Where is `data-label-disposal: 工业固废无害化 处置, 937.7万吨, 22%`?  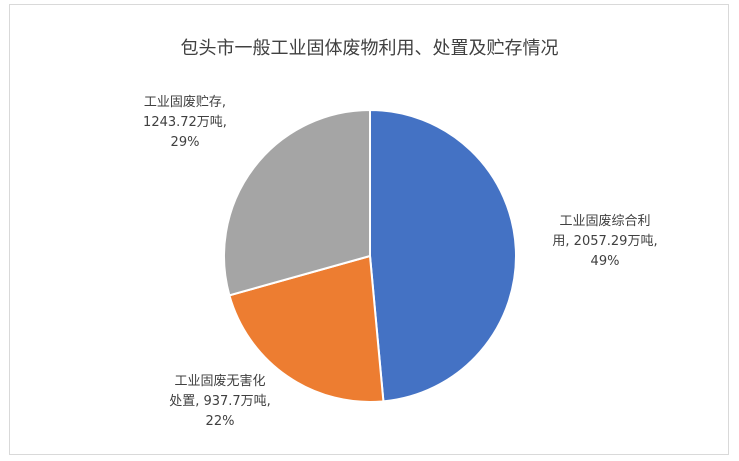
data-label-disposal: 工业固废无害化 处置, 937.7万吨, 22% is located at coordinates (220, 402).